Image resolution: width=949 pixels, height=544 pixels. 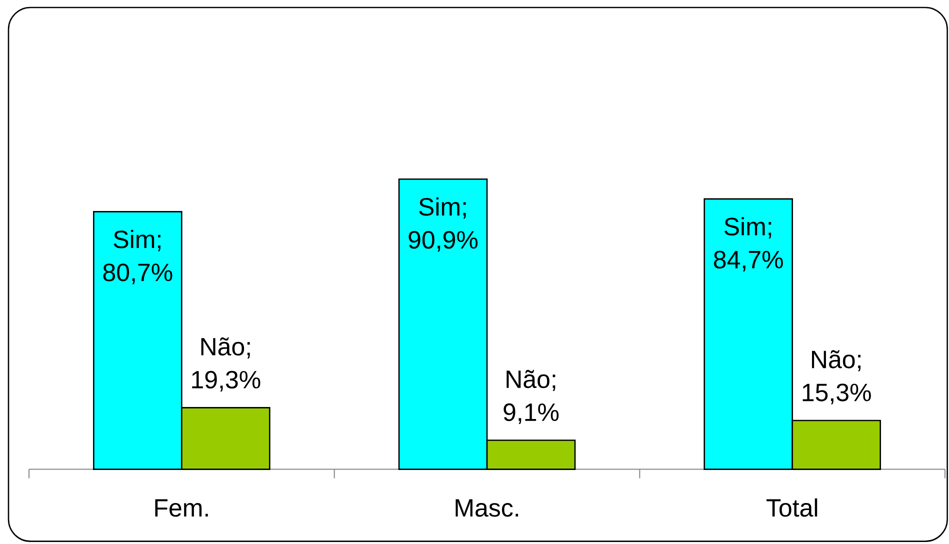 What do you see at coordinates (137, 257) in the screenshot?
I see `data-label: Sim; 80,7%` at bounding box center [137, 257].